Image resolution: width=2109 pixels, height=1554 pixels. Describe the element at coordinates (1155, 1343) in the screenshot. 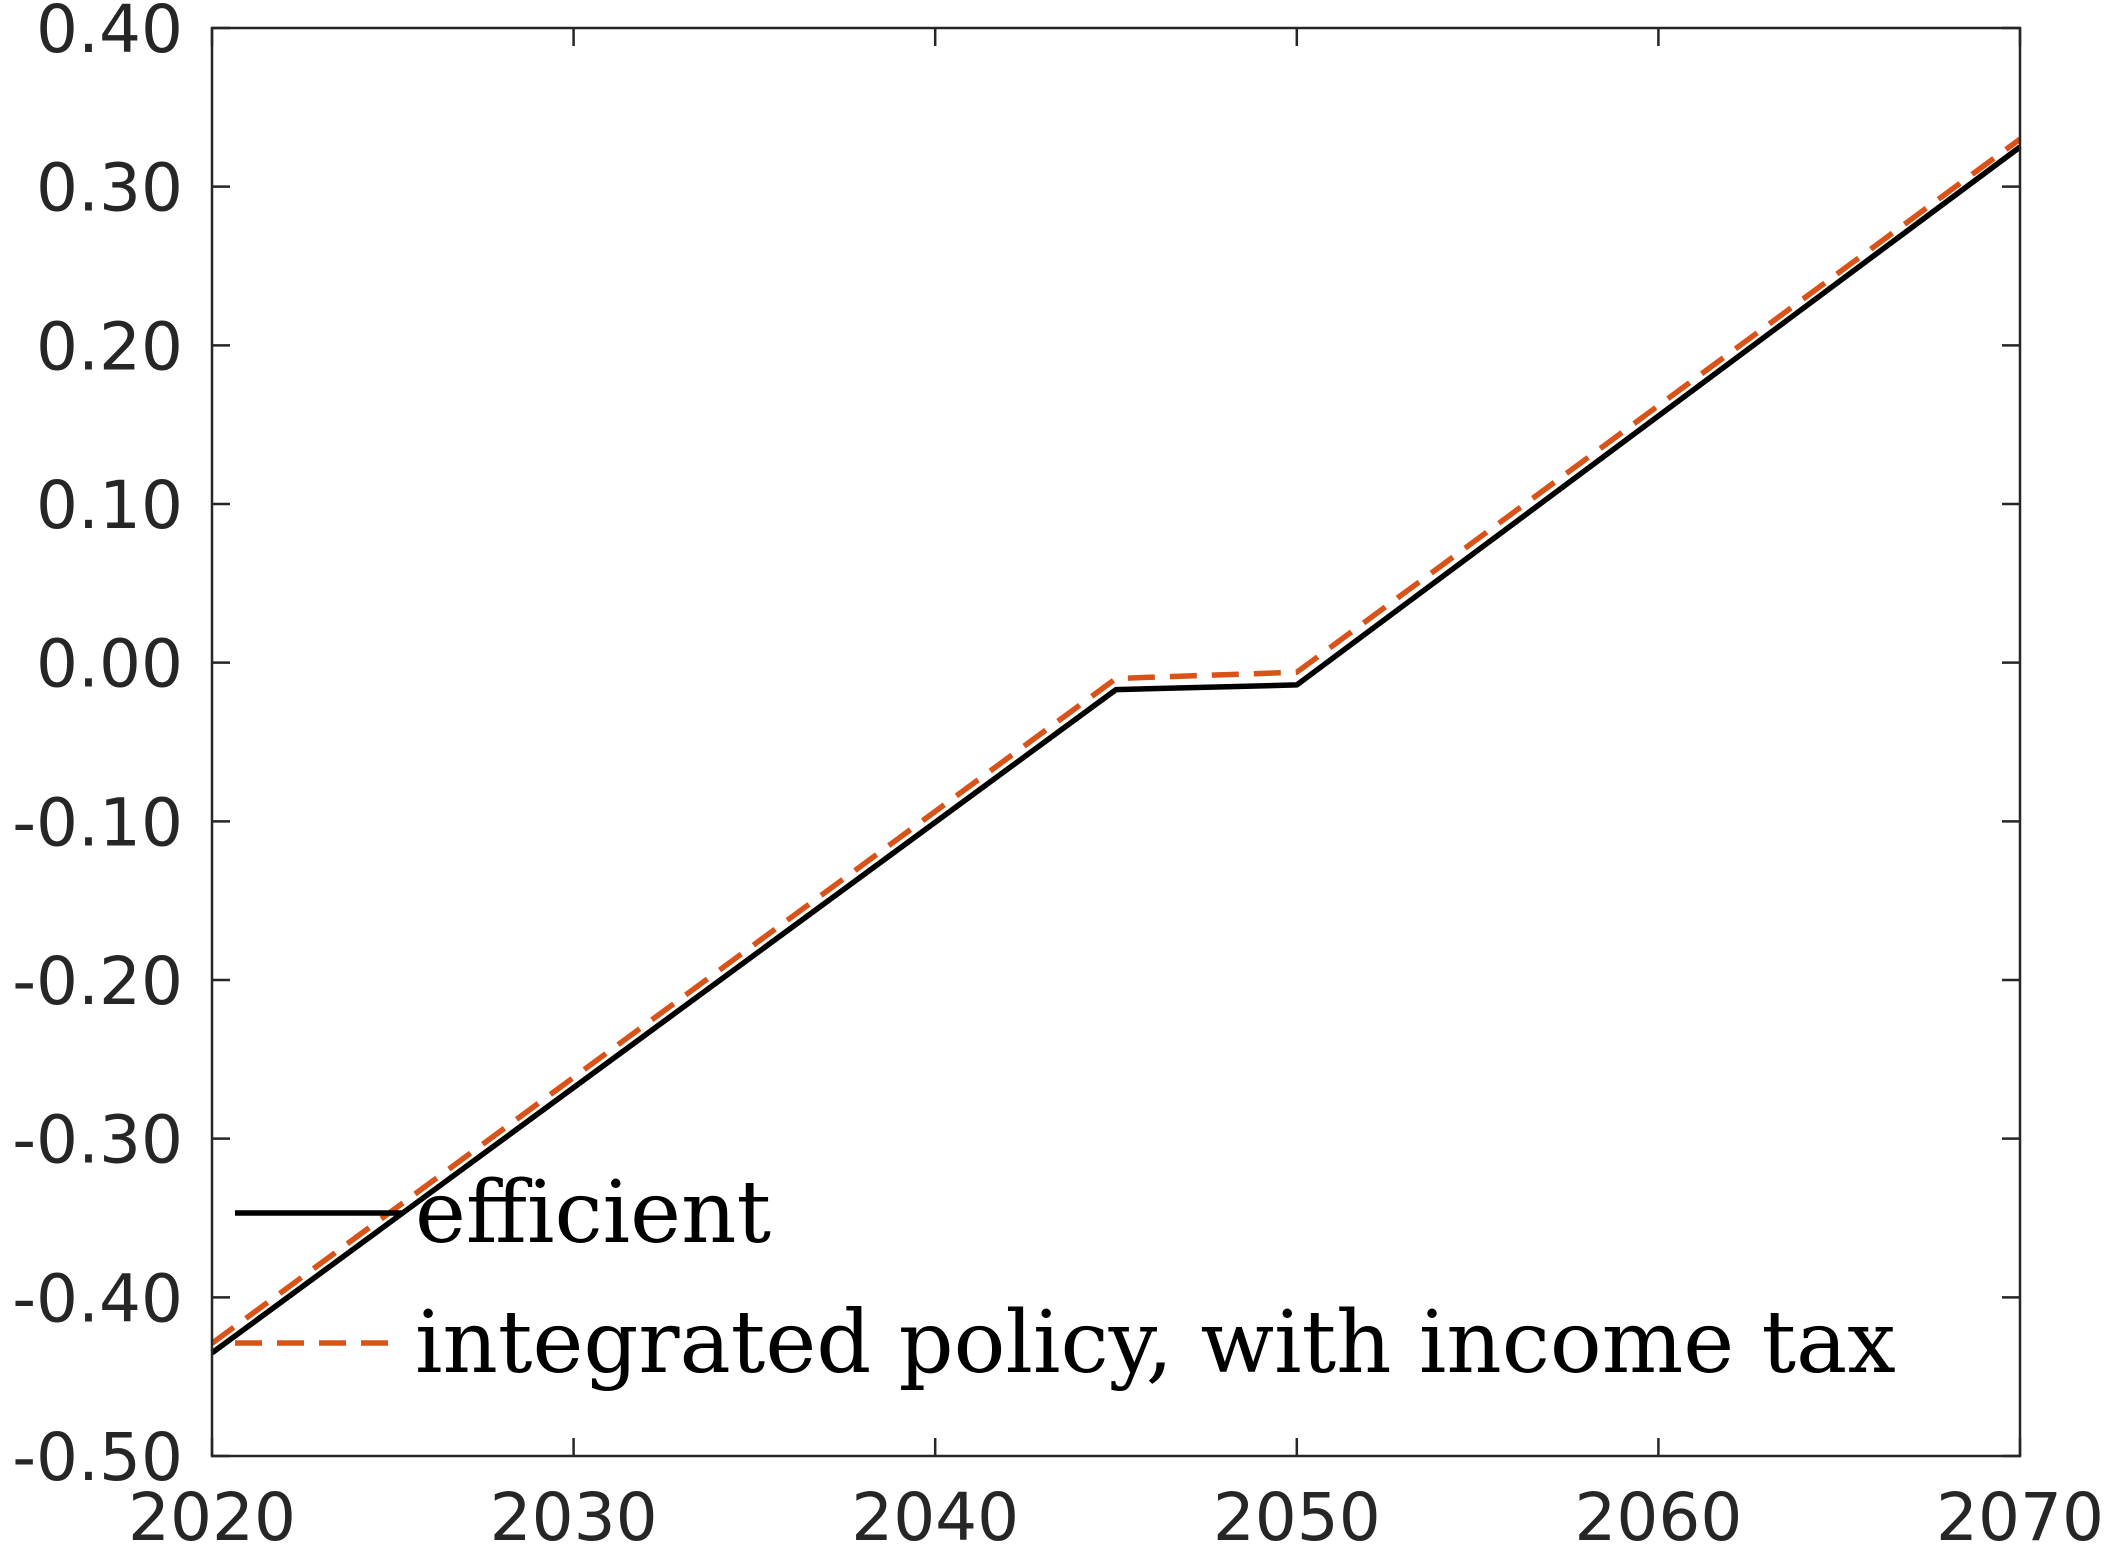

I see `legend-label-integrated-policy: integrated policy, with income tax` at that location.